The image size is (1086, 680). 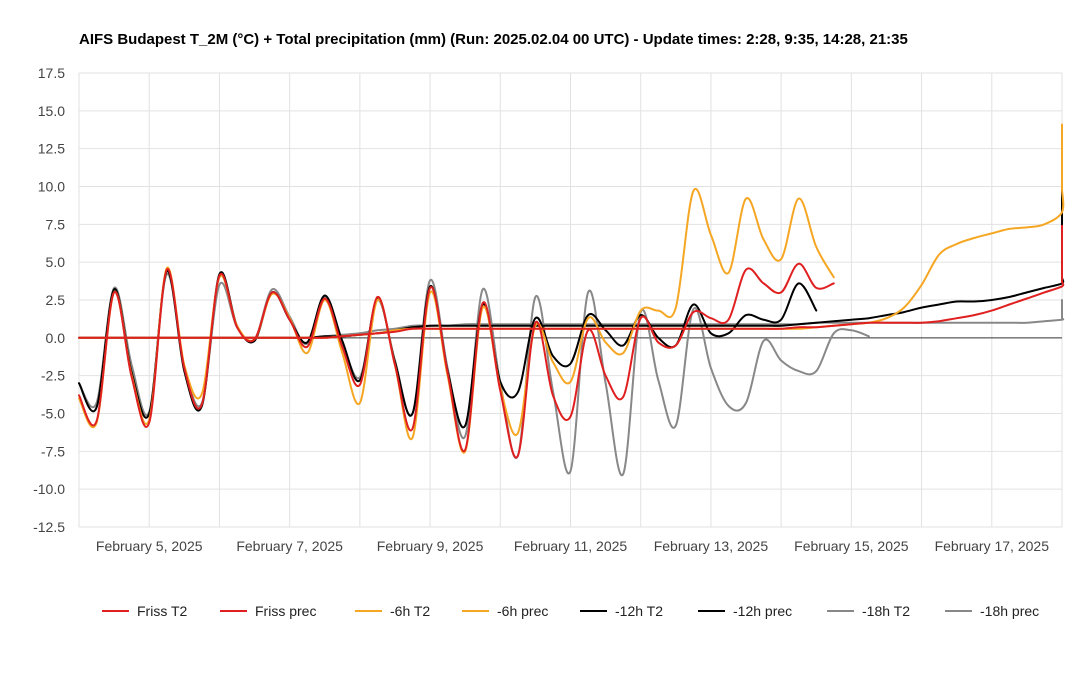 I want to click on legend-label: -18h prec, so click(x=1009, y=611).